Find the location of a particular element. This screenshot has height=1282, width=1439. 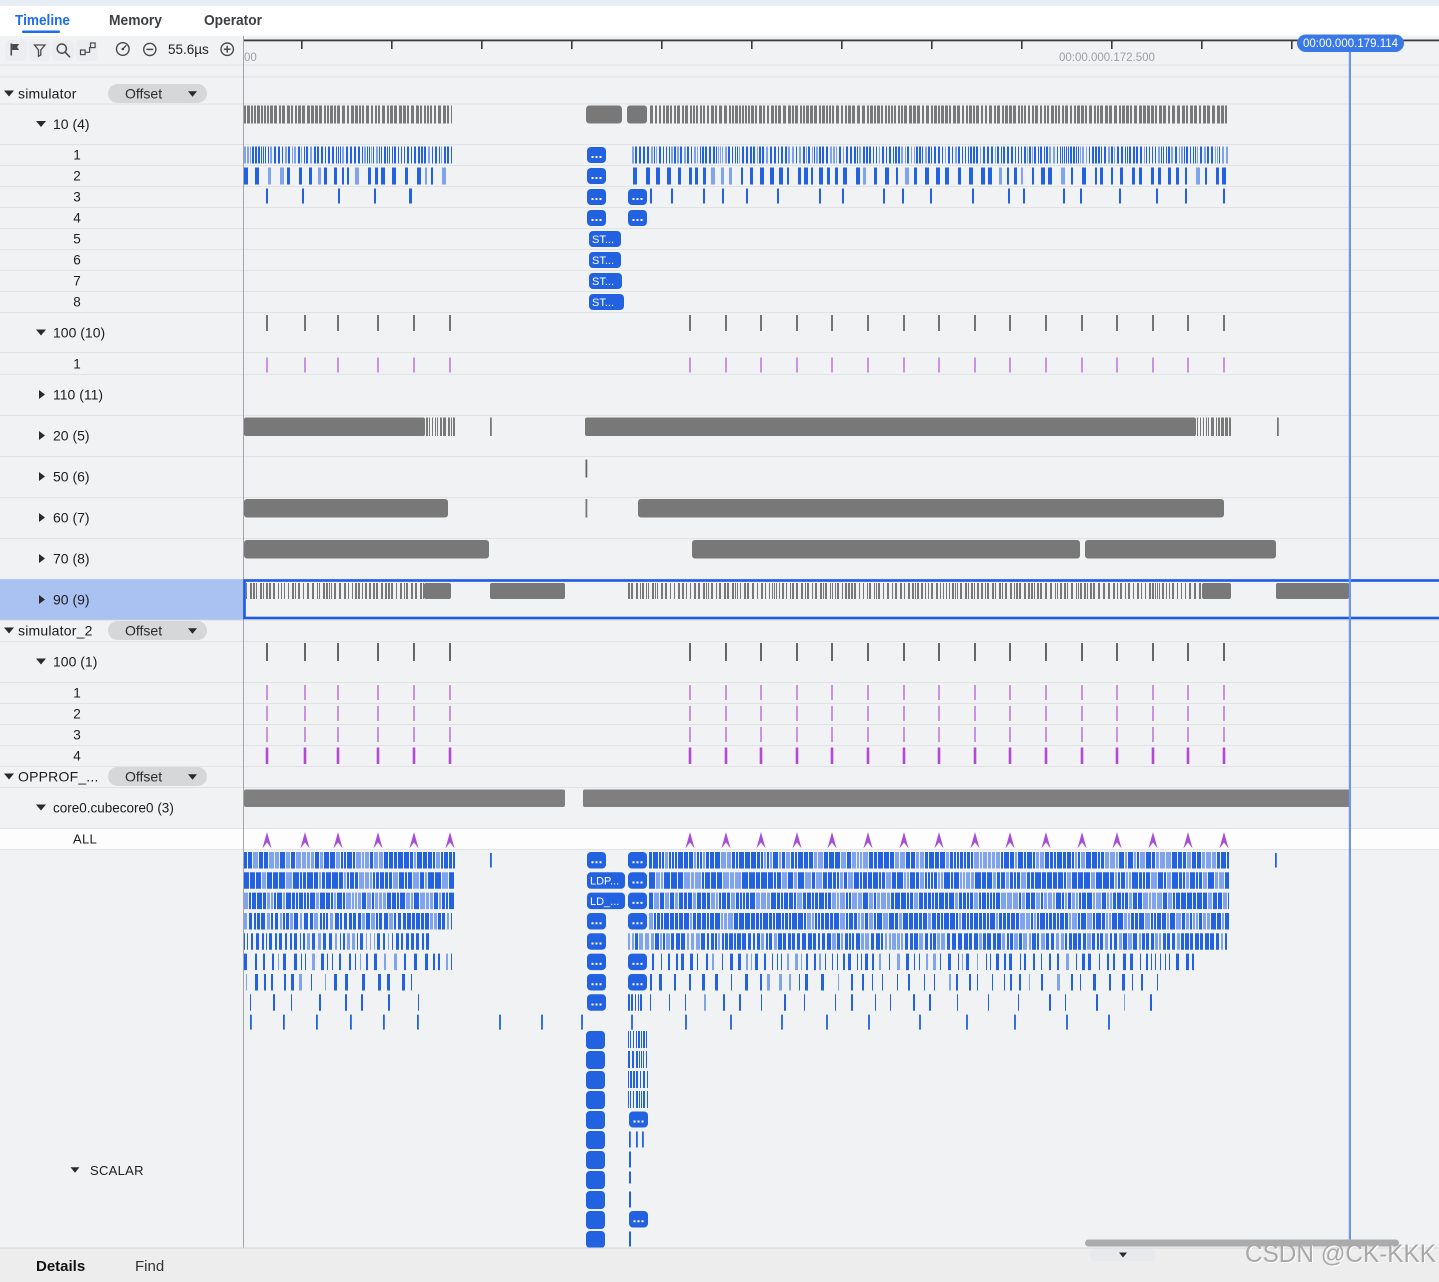

svg-text: simulator_2 is located at coordinates (55, 631).